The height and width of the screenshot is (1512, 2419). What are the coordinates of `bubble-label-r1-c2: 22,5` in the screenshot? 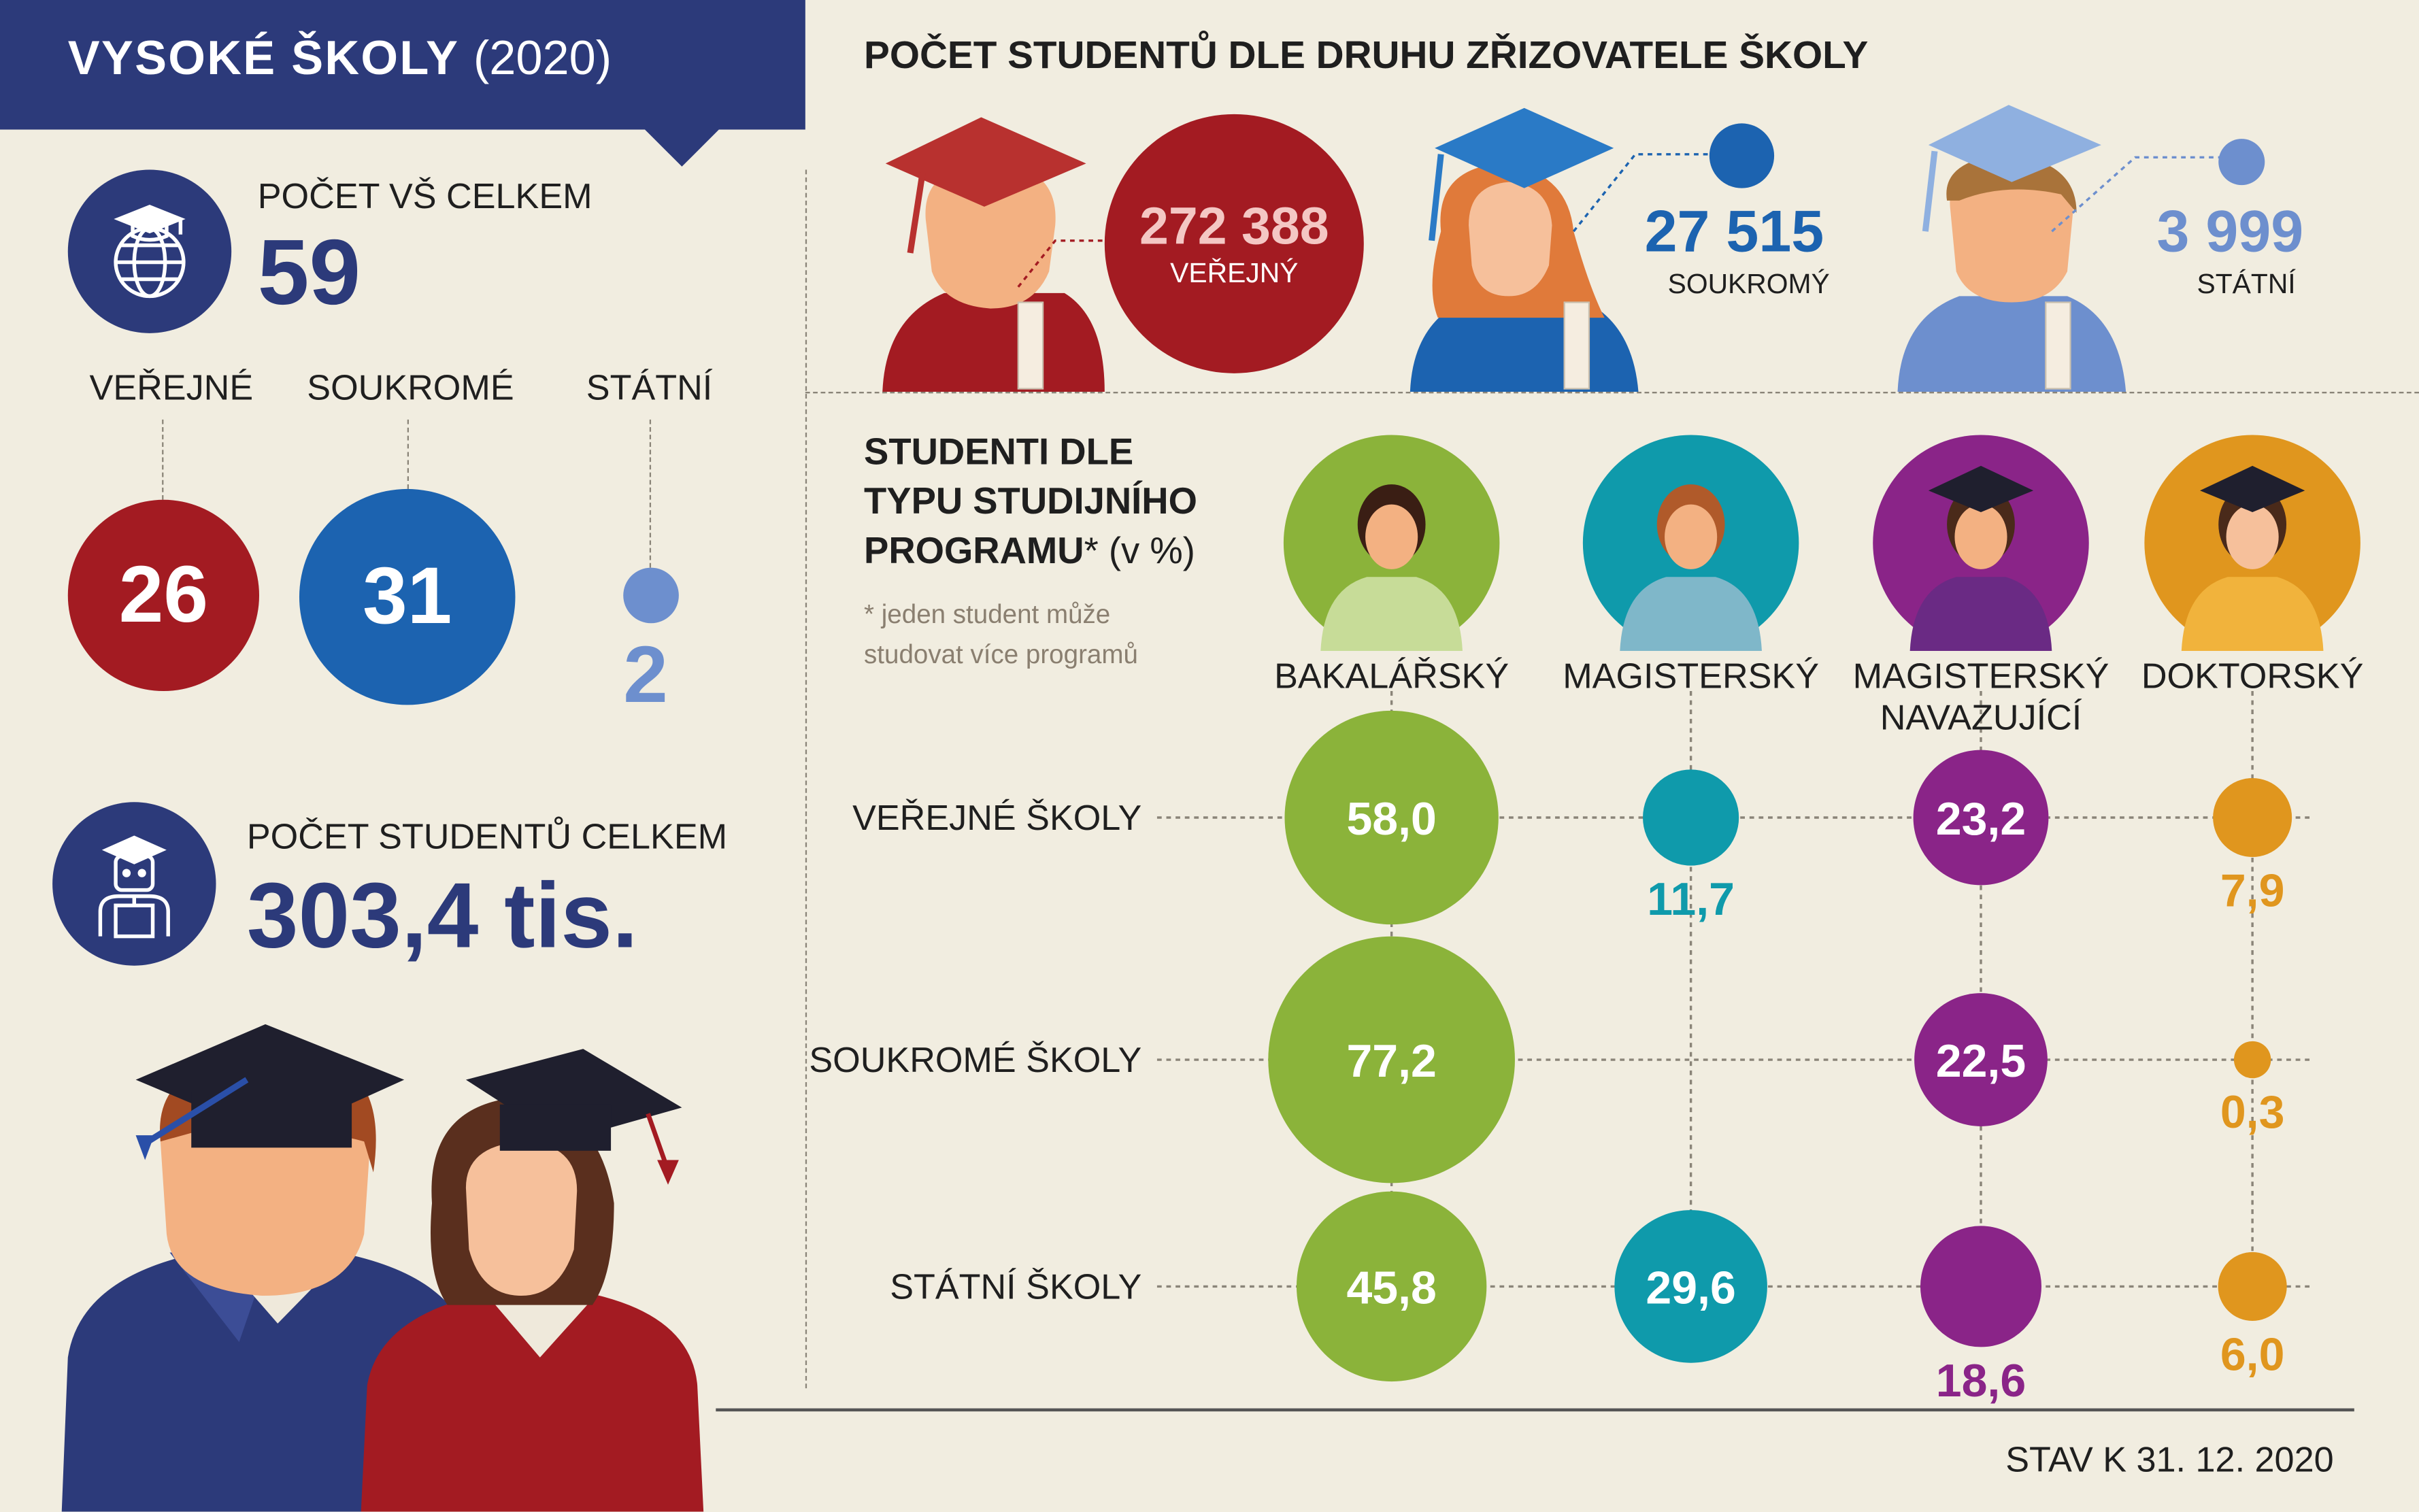 It's located at (1981, 1061).